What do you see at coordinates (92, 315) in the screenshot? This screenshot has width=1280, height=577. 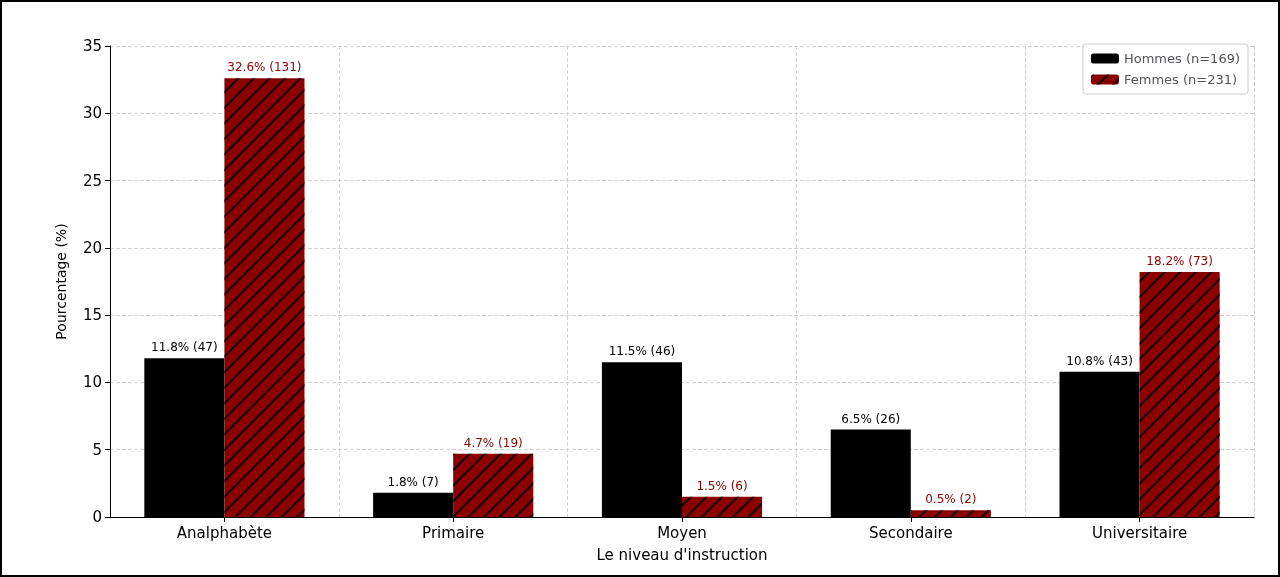 I see `y-tick-label: 15` at bounding box center [92, 315].